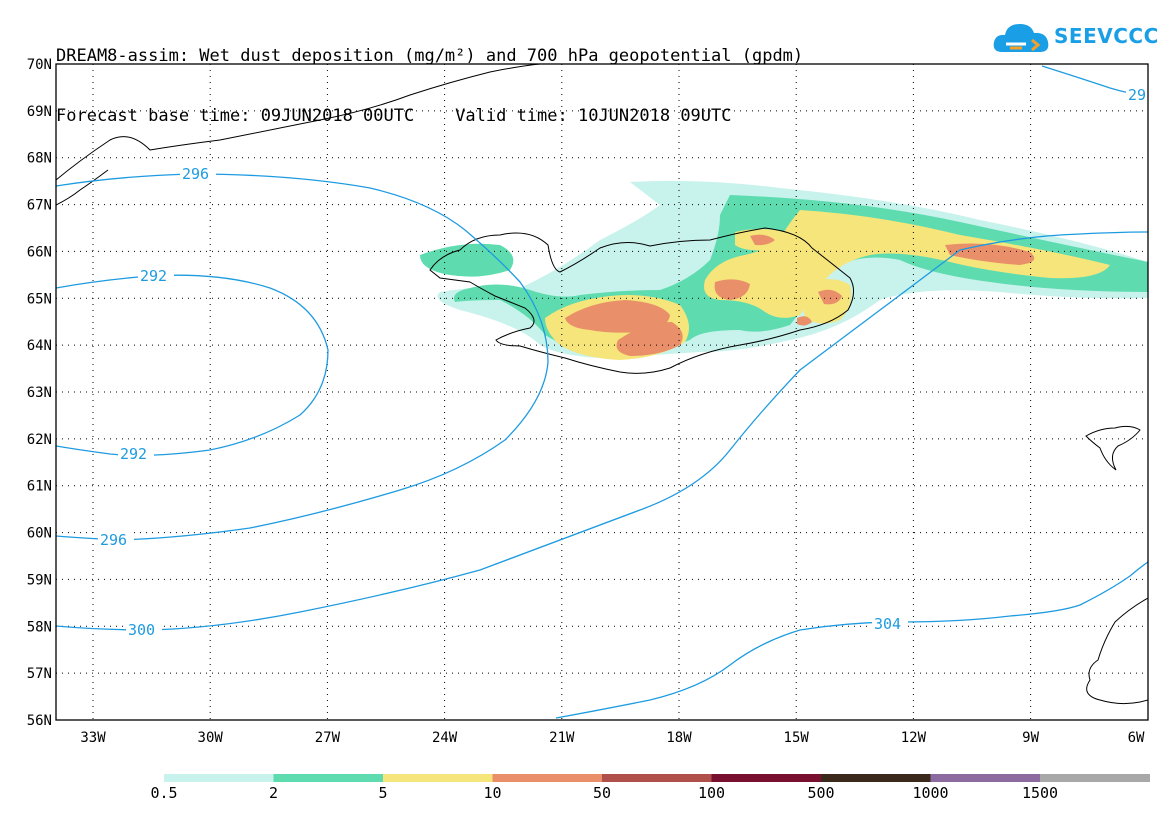 The height and width of the screenshot is (815, 1175). What do you see at coordinates (39, 627) in the screenshot?
I see `latitude-label: 58N` at bounding box center [39, 627].